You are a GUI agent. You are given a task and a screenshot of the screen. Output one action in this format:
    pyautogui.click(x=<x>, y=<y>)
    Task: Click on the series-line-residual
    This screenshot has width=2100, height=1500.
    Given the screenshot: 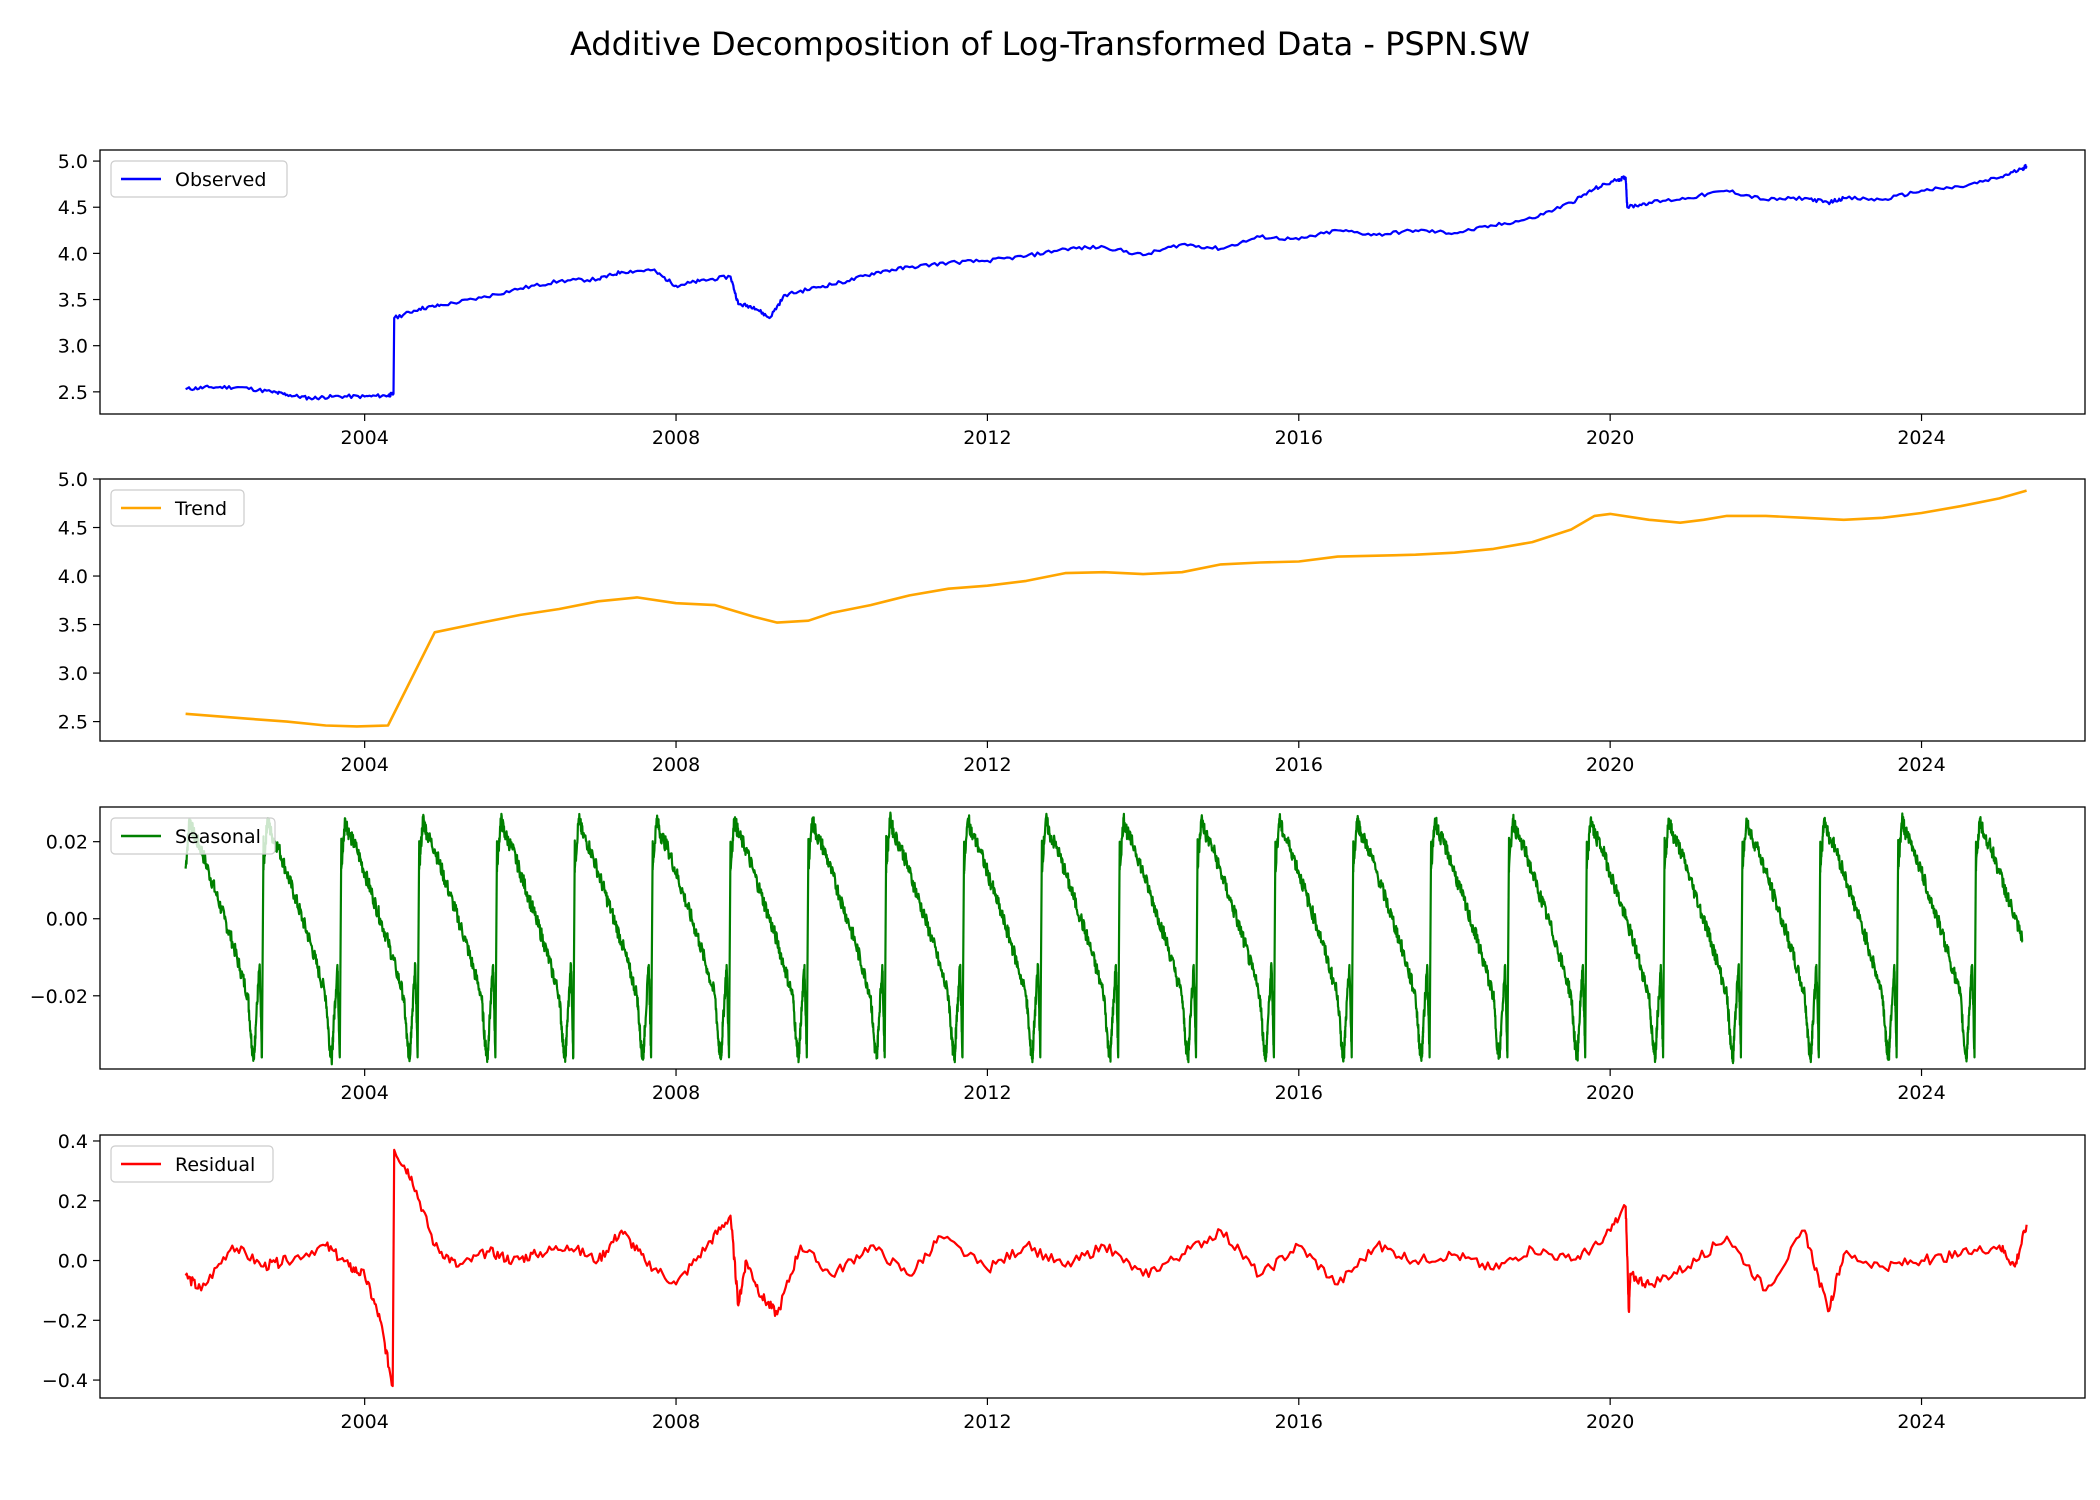 What is the action you would take?
    pyautogui.click(x=1106, y=1268)
    